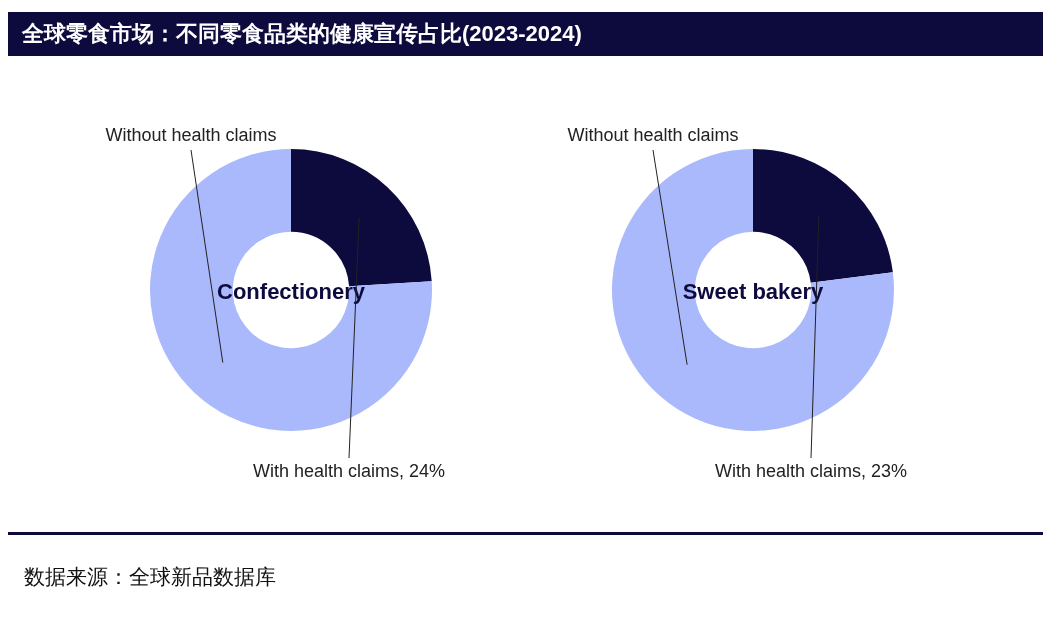 The height and width of the screenshot is (638, 1053). What do you see at coordinates (150, 577) in the screenshot?
I see `source-note: 数据来源：全球新品数据库` at bounding box center [150, 577].